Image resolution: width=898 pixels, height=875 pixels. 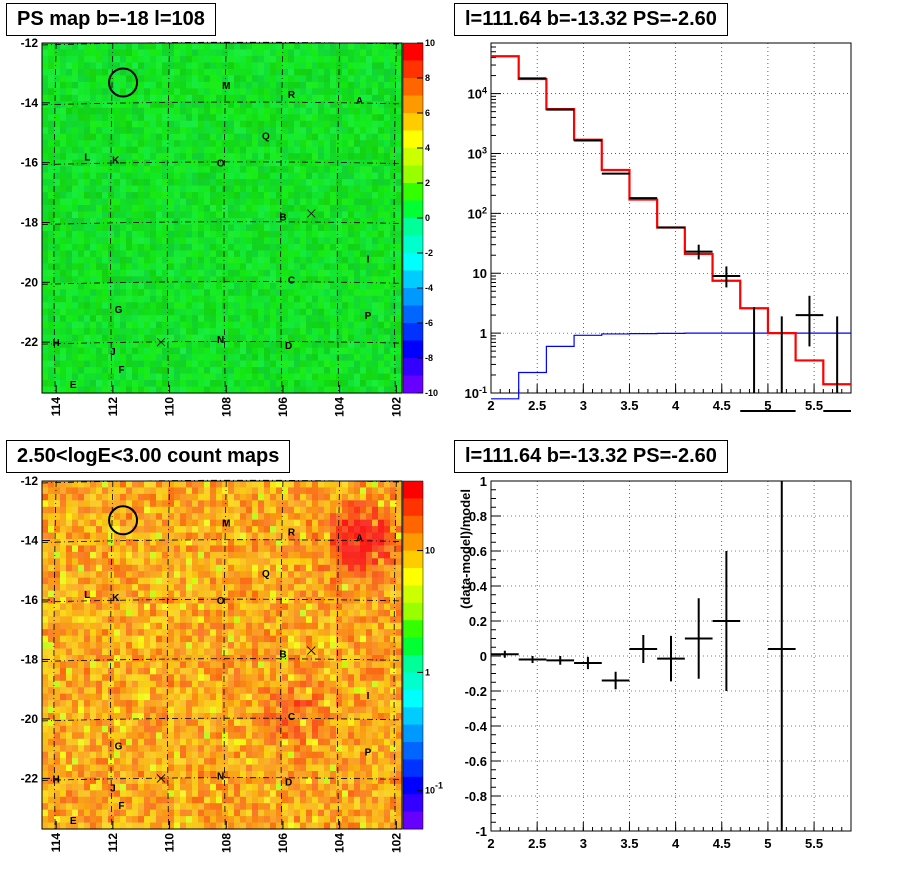 What do you see at coordinates (429, 323) in the screenshot?
I see `palette-tick-label: -6` at bounding box center [429, 323].